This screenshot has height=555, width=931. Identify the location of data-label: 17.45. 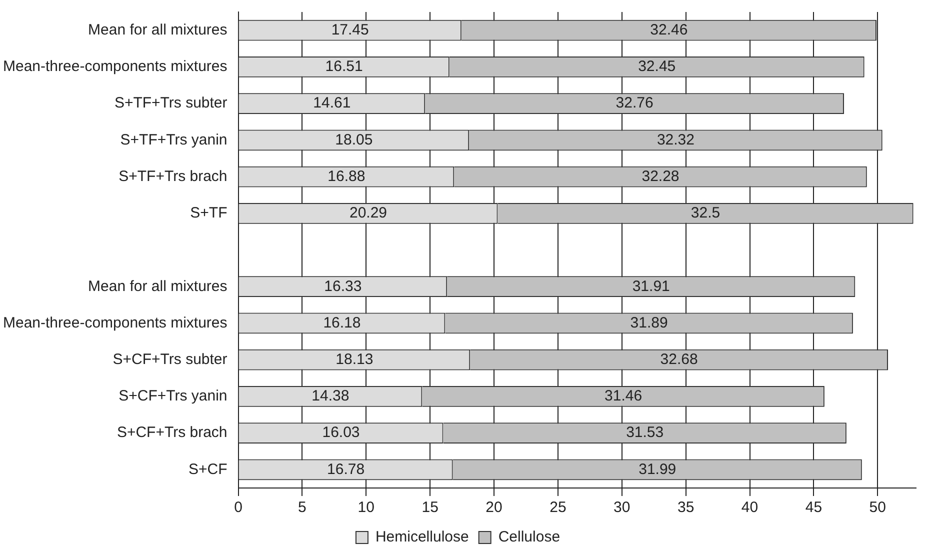
(350, 29).